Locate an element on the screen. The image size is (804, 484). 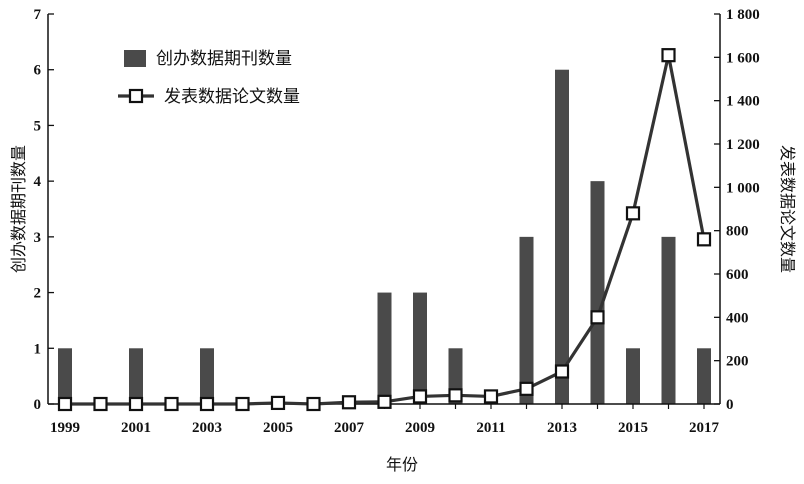
bar-2016 is located at coordinates (668, 320).